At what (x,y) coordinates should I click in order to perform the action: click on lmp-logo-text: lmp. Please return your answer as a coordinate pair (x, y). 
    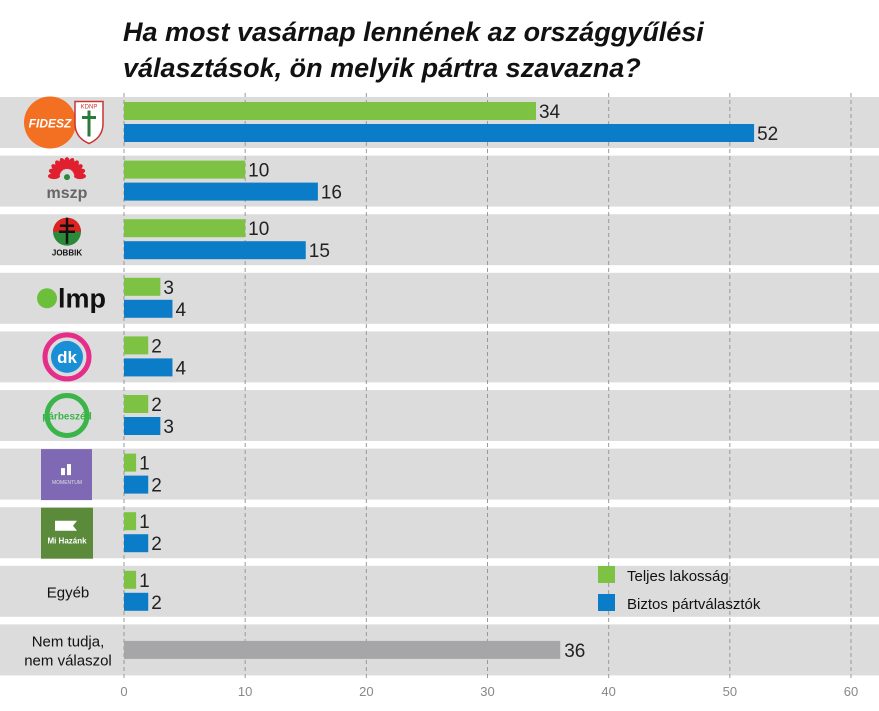
    Looking at the image, I should click on (82, 298).